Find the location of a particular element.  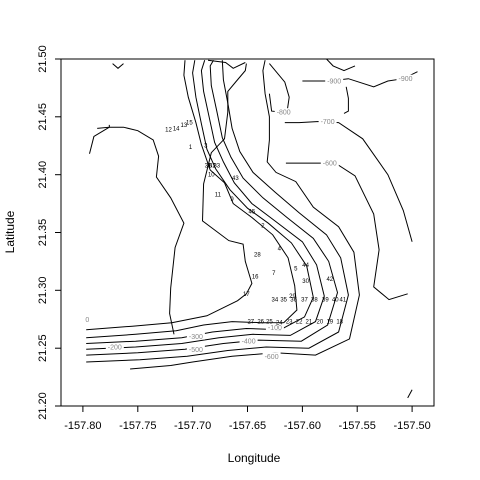

station-label: 32 is located at coordinates (212, 166).